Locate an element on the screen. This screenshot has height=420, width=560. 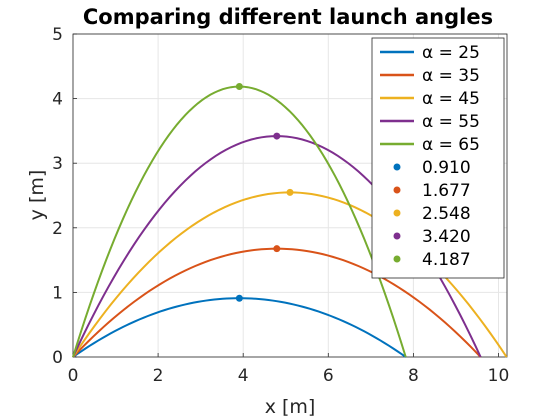
x-tick-label: 6 is located at coordinates (328, 376).